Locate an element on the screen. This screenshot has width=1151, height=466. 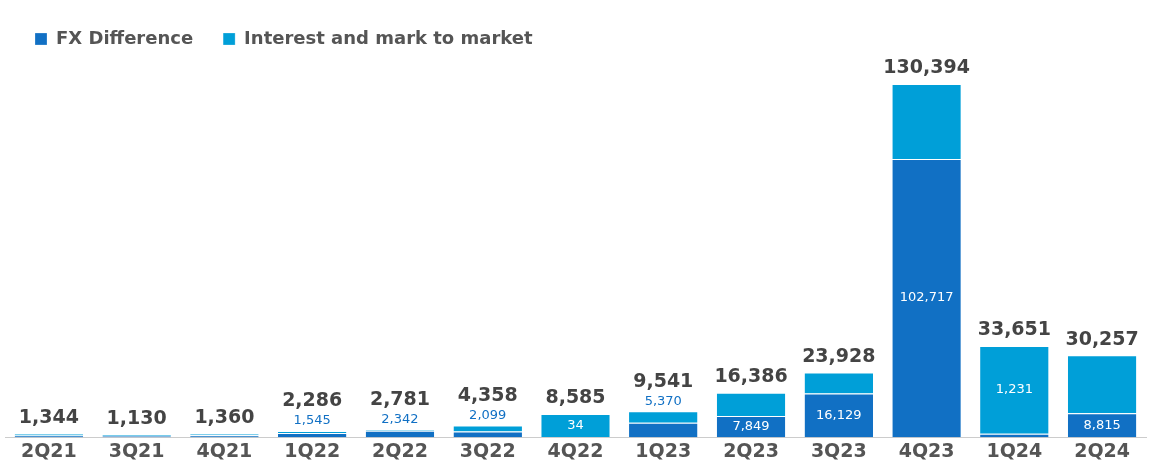
total-label: 23,928 is located at coordinates (839, 354).